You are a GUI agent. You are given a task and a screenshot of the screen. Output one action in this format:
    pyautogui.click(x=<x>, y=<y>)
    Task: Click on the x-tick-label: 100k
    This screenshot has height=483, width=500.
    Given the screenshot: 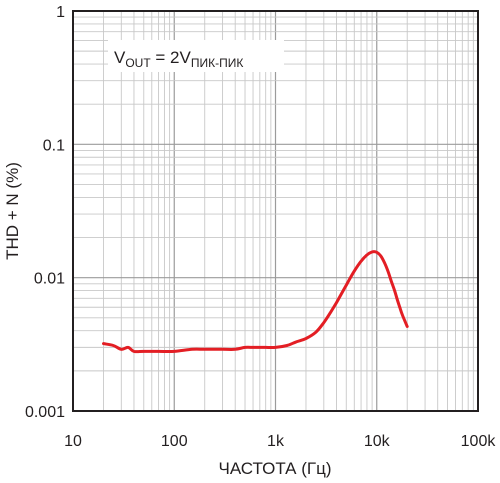 What is the action you would take?
    pyautogui.click(x=479, y=441)
    